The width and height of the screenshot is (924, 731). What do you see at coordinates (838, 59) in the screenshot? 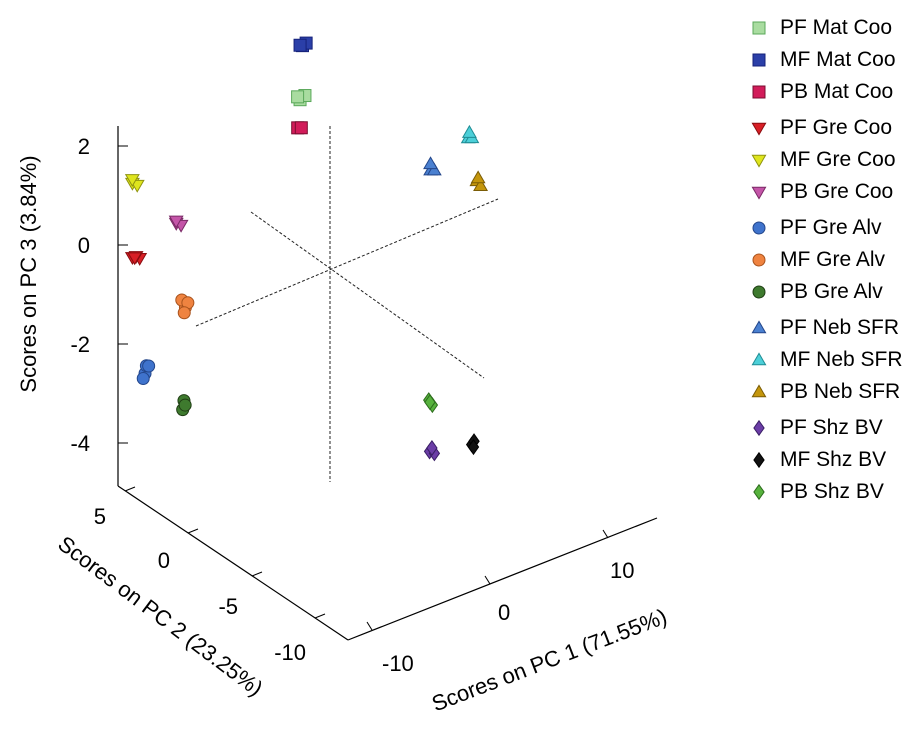
I see `legend-label: MF Mat Coo` at bounding box center [838, 59].